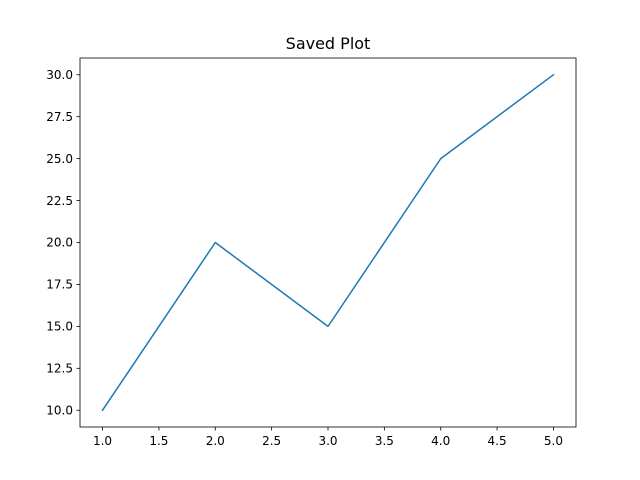 The image size is (640, 480). What do you see at coordinates (215, 441) in the screenshot?
I see `x-tick-label: 2.0` at bounding box center [215, 441].